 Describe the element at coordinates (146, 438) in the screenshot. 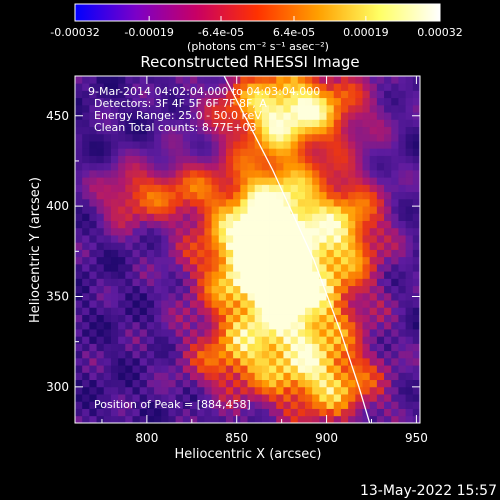

I see `x-tick-label: 800` at that location.